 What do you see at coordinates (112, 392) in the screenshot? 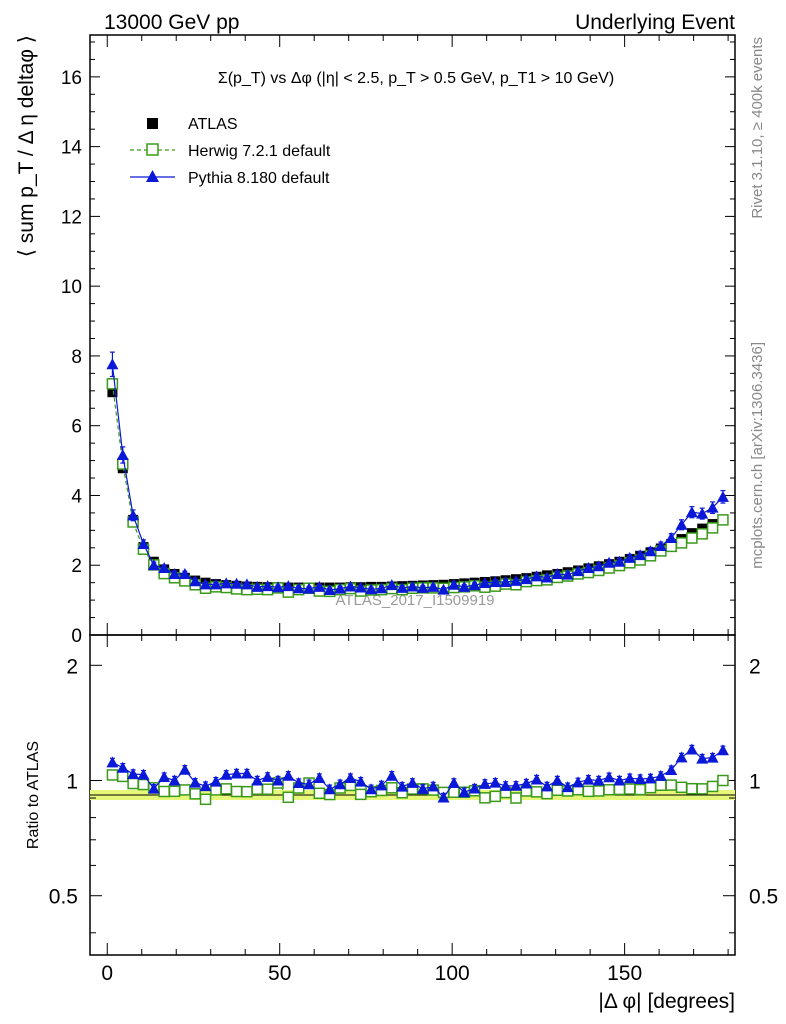
I see `atlas-point` at bounding box center [112, 392].